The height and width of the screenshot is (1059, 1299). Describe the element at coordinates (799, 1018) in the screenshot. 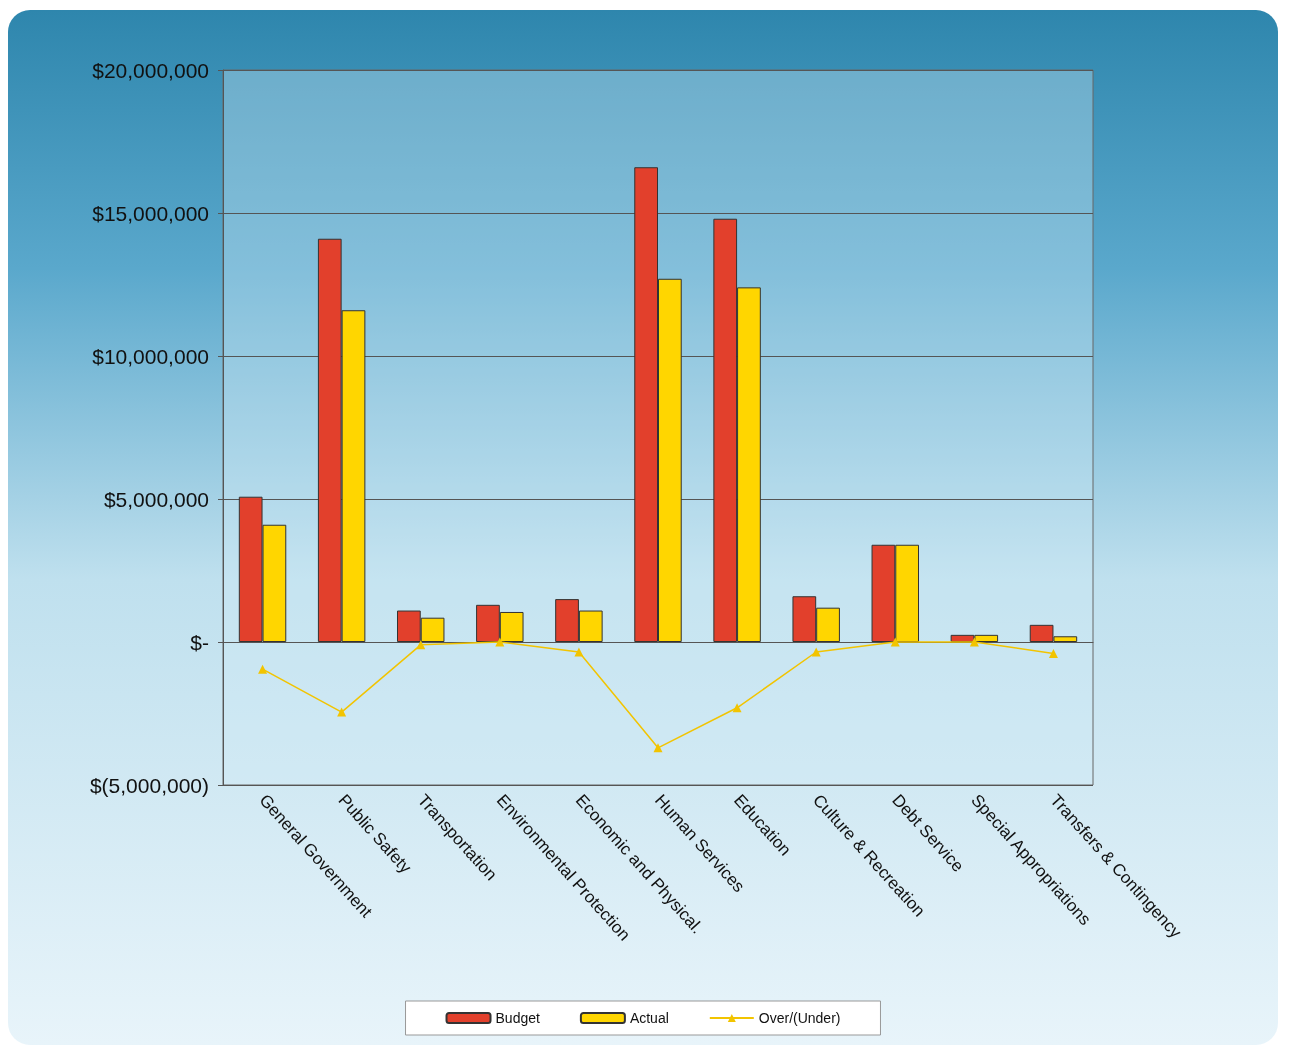

I see `legend-label: Over/(Under)` at that location.